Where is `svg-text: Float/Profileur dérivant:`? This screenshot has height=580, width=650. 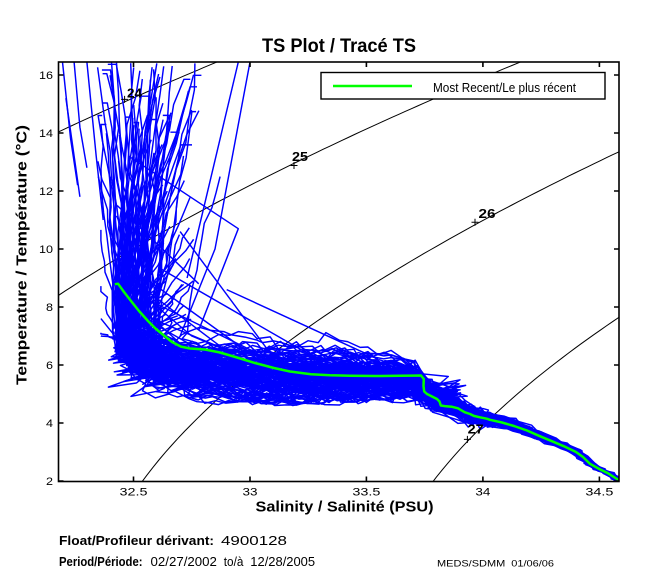 svg-text: Float/Profileur dérivant: is located at coordinates (136, 540).